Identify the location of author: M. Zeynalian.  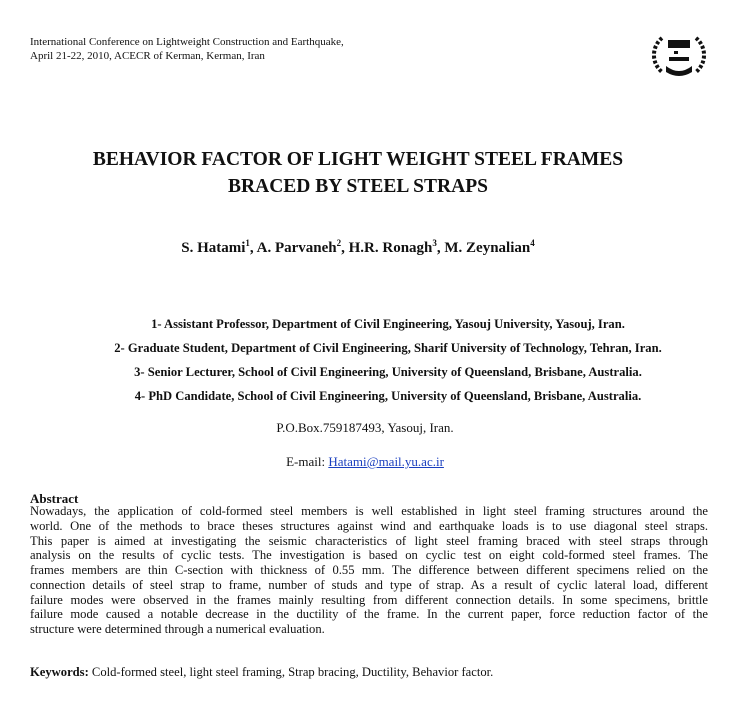
(487, 248).